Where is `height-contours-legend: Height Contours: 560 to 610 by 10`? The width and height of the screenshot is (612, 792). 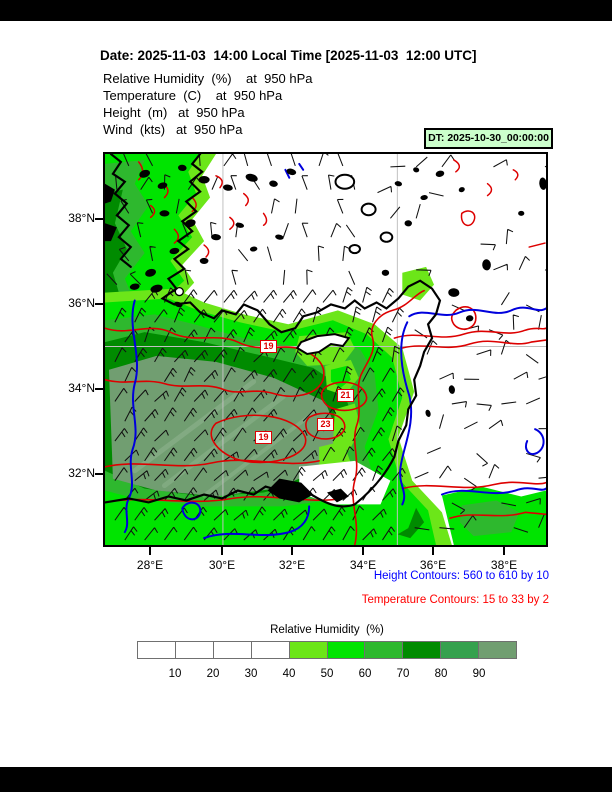
height-contours-legend: Height Contours: 560 to 610 by 10 is located at coordinates (461, 576).